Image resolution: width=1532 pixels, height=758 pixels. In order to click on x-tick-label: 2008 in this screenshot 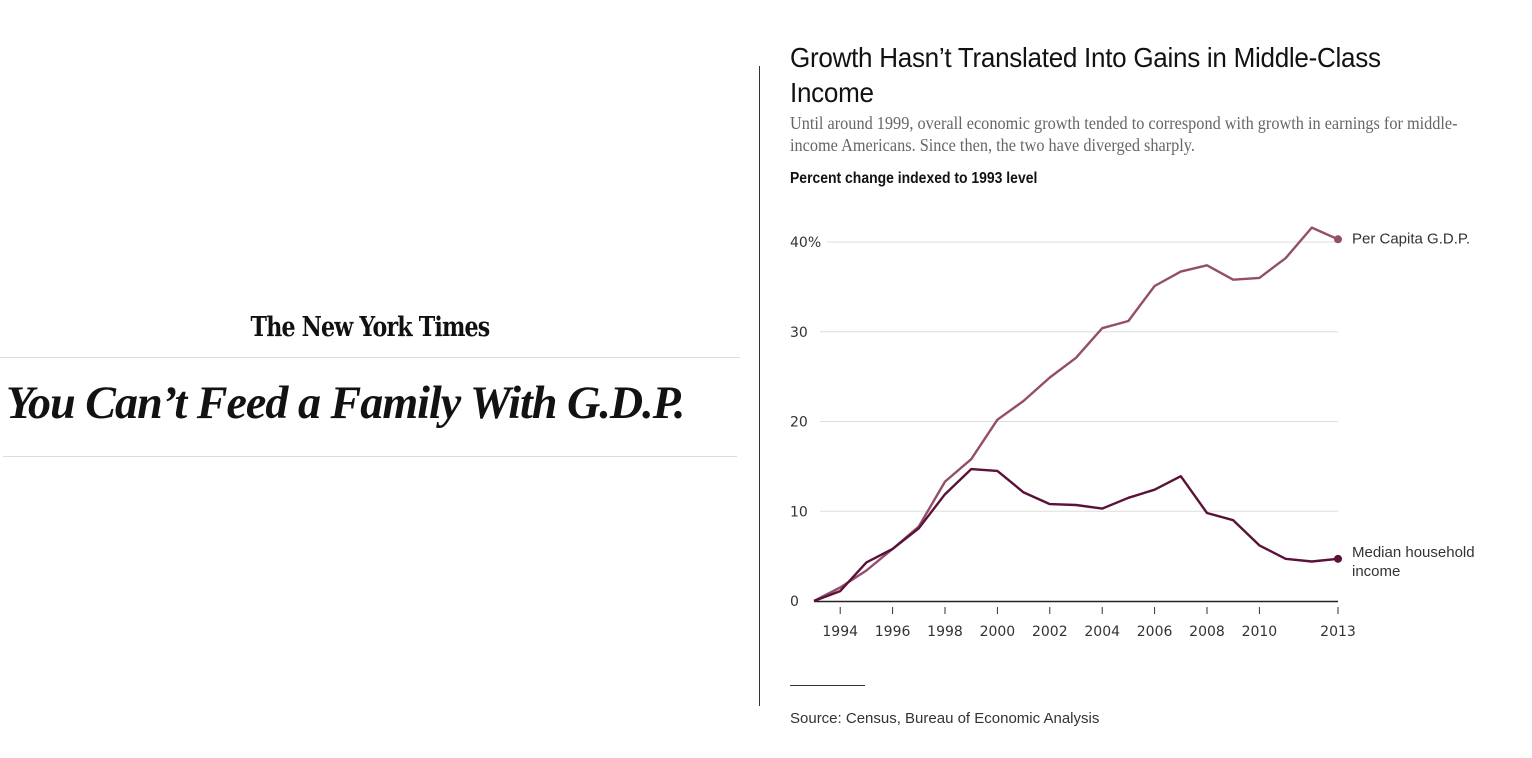, I will do `click(1207, 632)`.